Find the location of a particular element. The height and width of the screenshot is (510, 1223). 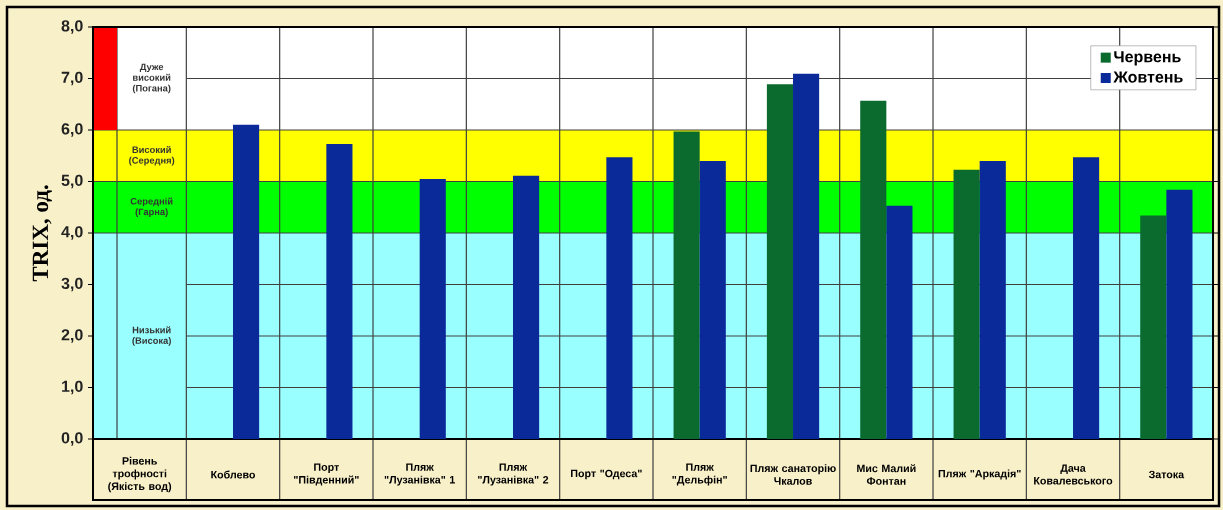

y-tick-label: 4,0 is located at coordinates (72, 233).